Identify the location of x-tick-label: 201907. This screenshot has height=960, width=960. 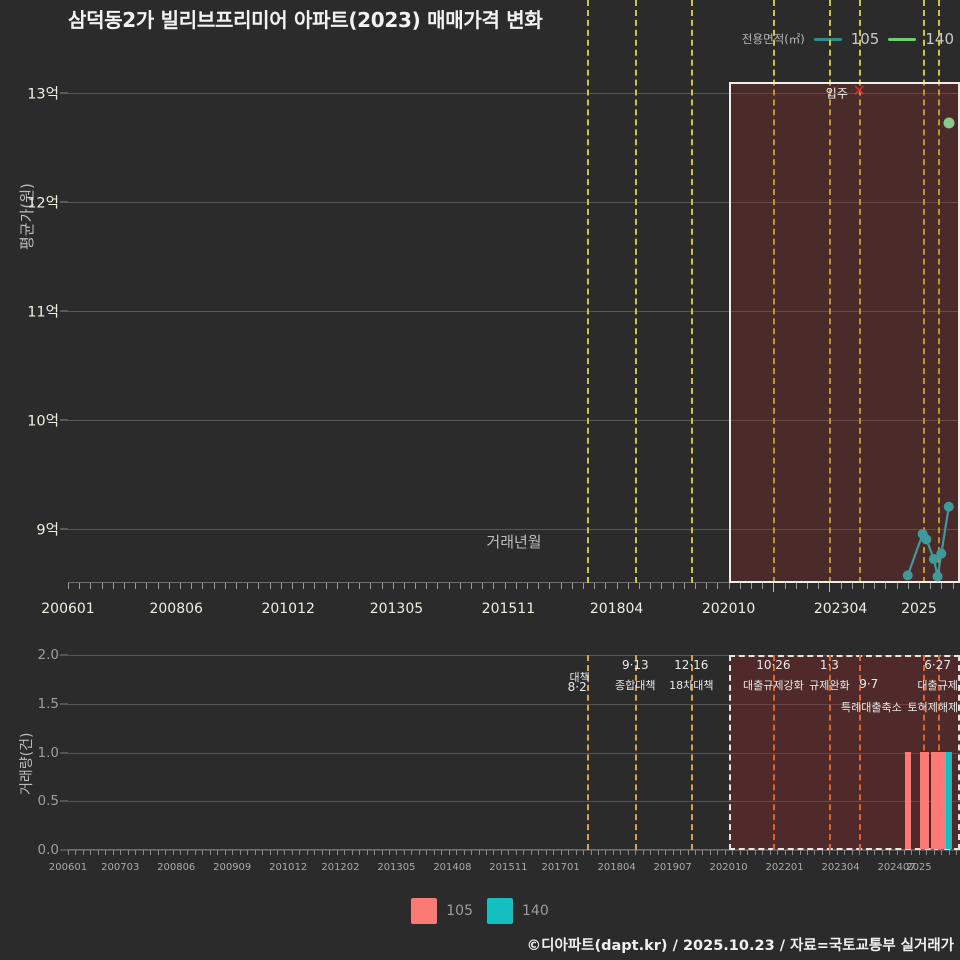
(672, 867).